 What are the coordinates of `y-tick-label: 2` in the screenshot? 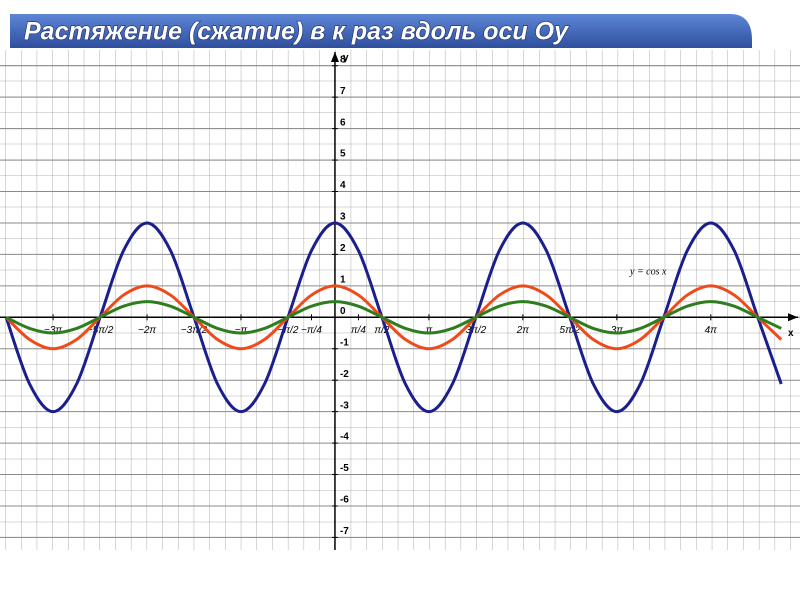 It's located at (343, 248).